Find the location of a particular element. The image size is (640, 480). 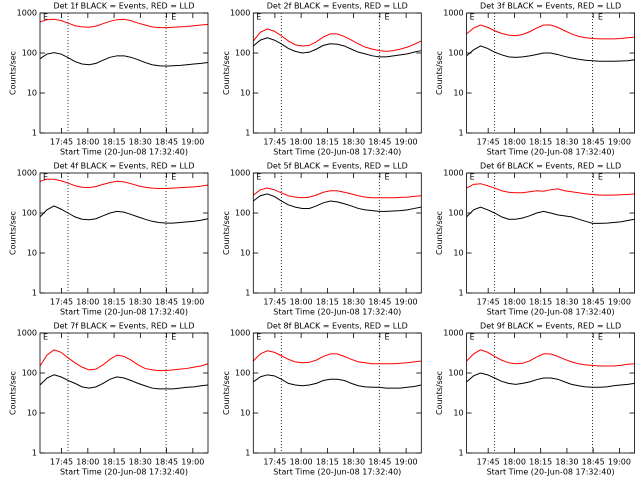

chart-title: Det 6f BLACK = Events, RED = LLD is located at coordinates (550, 166).